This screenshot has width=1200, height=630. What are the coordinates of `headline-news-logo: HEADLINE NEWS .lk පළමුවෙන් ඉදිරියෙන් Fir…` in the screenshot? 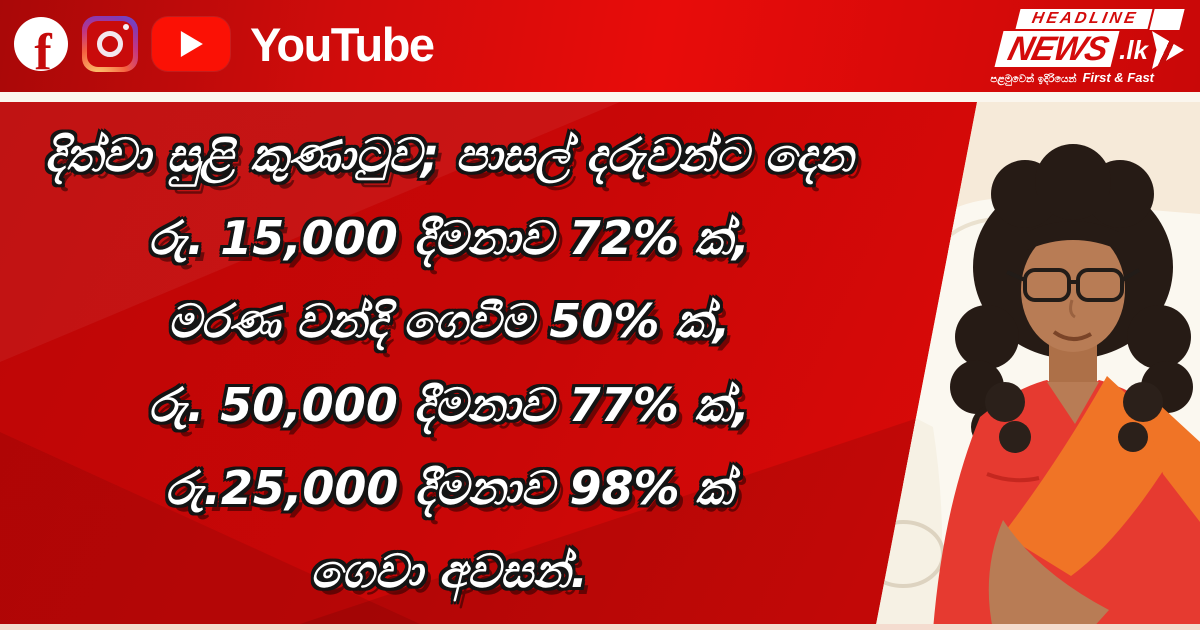 It's located at (1088, 47).